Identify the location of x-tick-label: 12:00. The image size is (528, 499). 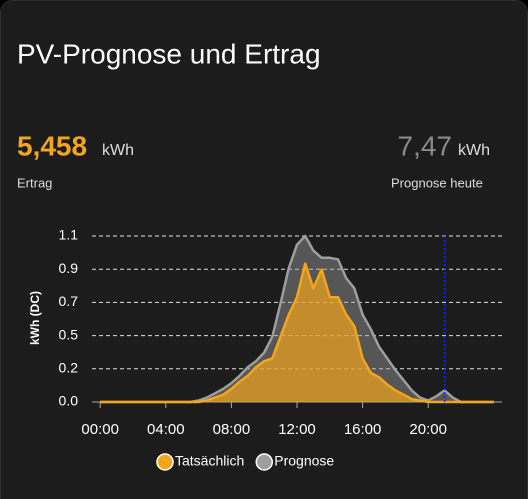
(297, 429).